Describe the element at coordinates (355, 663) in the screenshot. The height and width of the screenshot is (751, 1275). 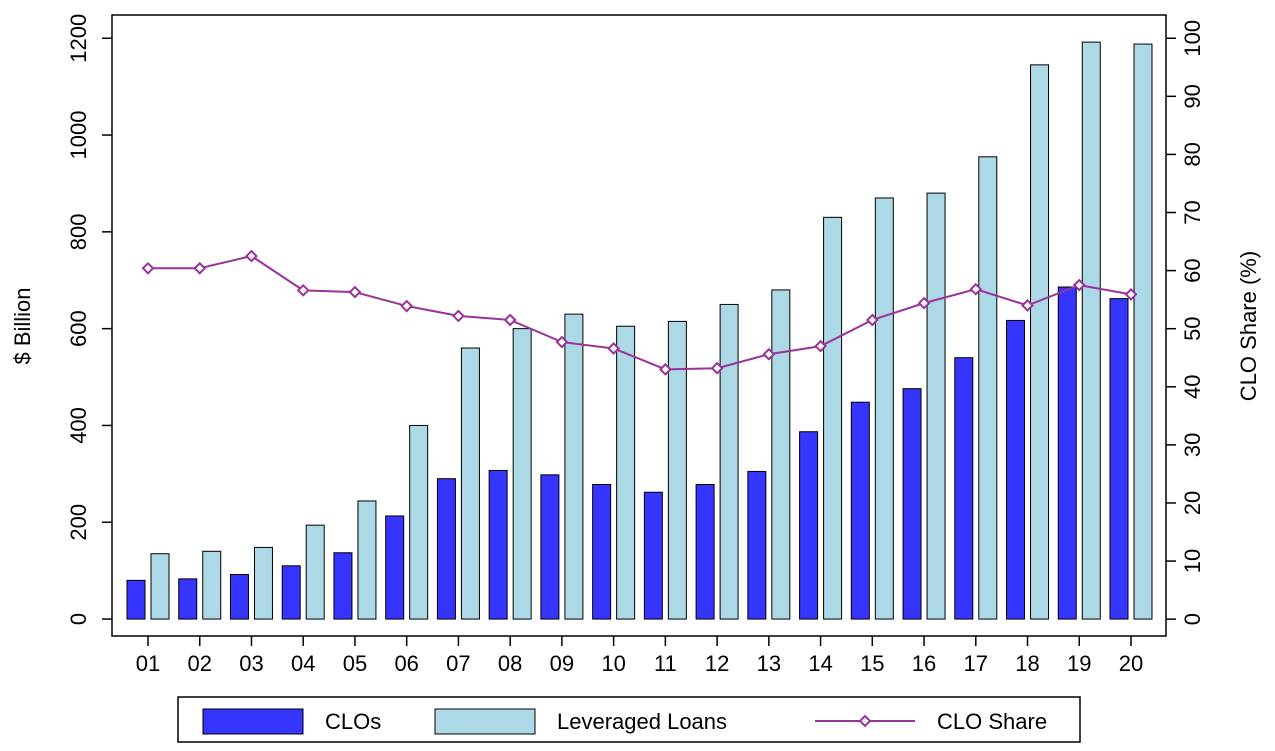
I see `x-tick-label: 05` at that location.